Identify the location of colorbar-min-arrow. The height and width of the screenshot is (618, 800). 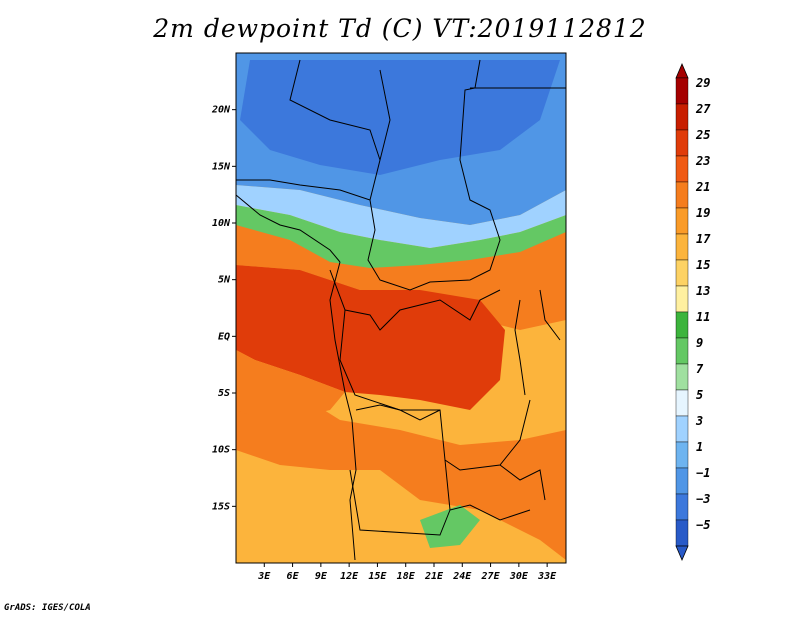
(682, 553).